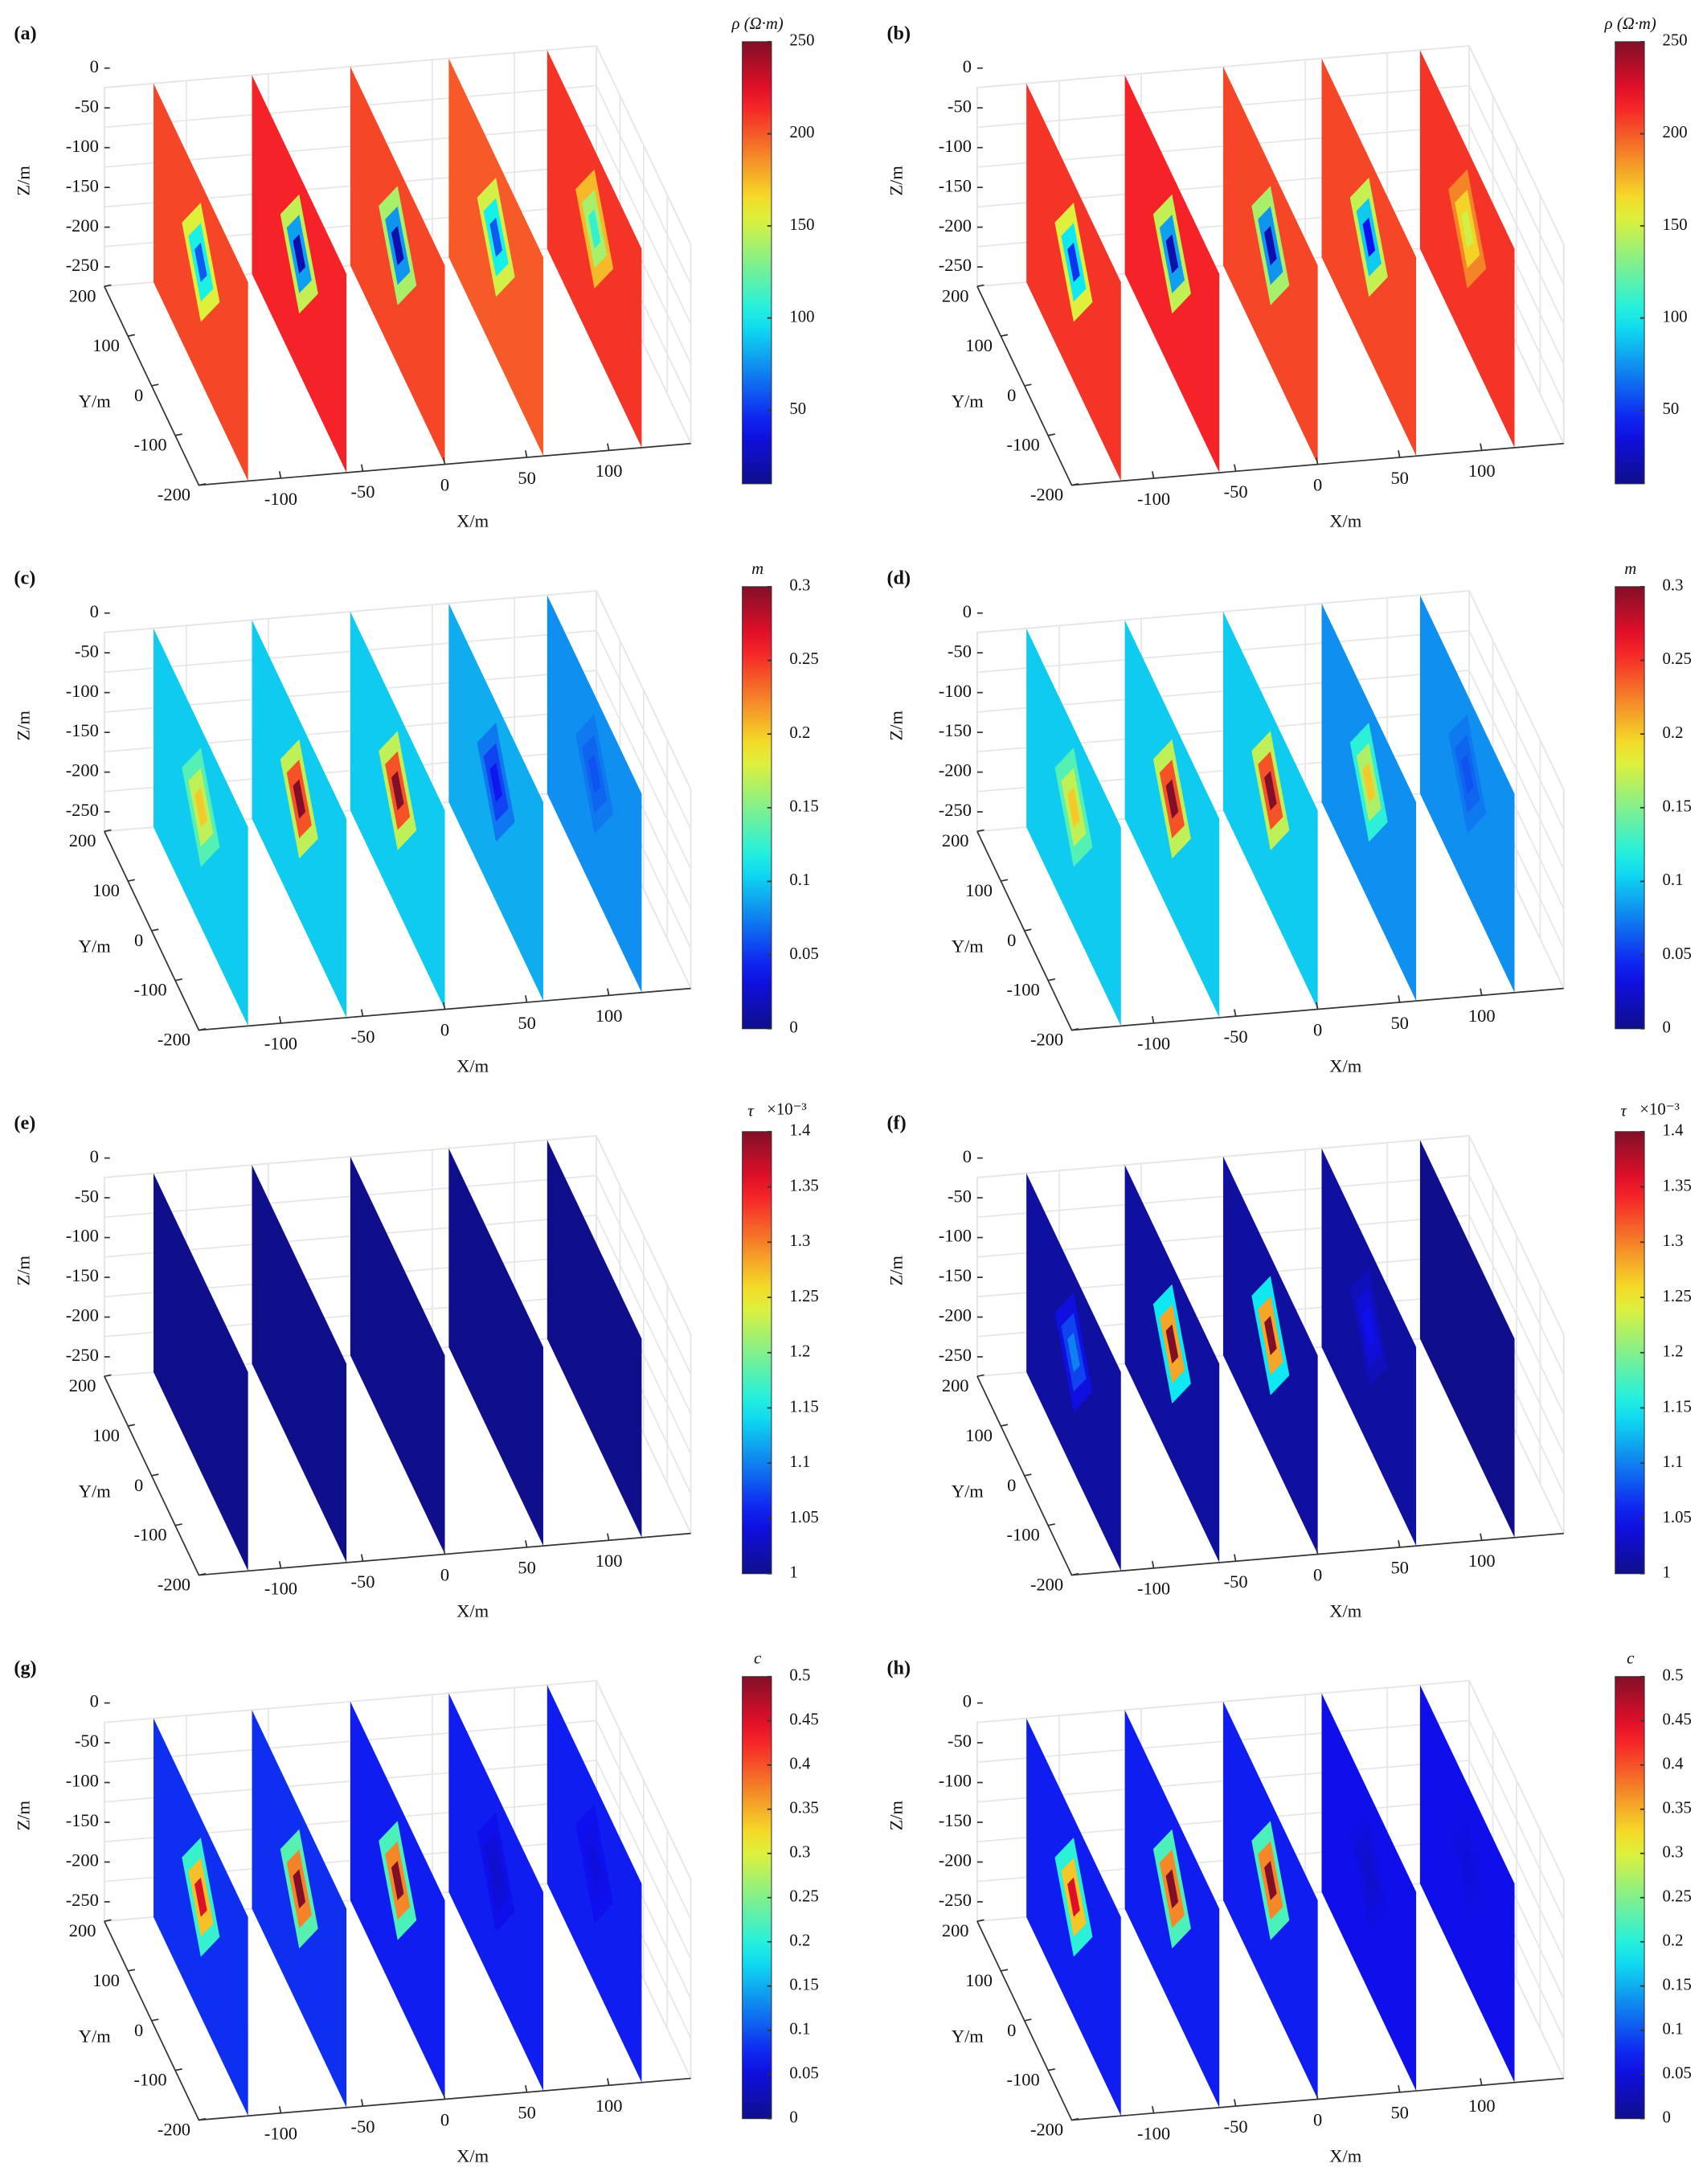 The width and height of the screenshot is (1707, 2184). I want to click on colorbar-tick-label: 0.4, so click(1673, 1764).